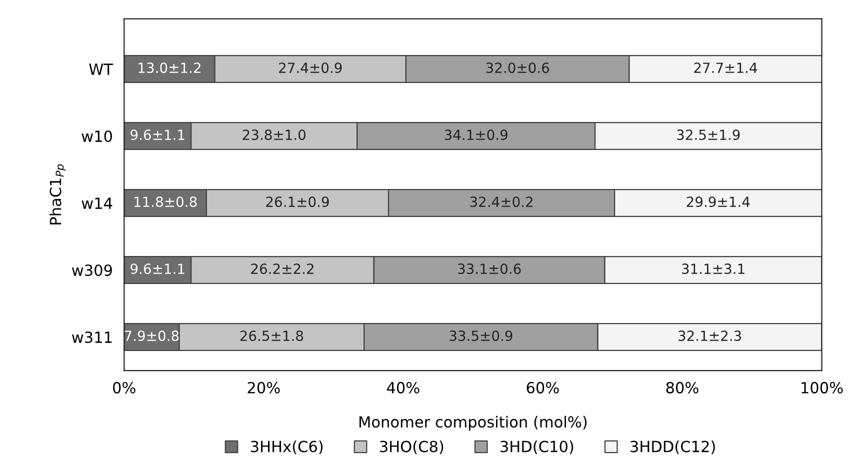 The image size is (856, 469). What do you see at coordinates (272, 336) in the screenshot?
I see `data-label: 26.5±1.8` at bounding box center [272, 336].